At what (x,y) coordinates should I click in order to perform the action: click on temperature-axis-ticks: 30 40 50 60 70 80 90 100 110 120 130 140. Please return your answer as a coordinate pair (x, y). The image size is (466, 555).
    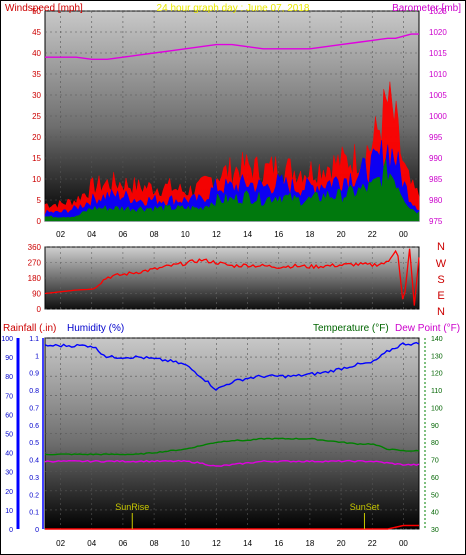
    Looking at the image, I should click on (437, 435).